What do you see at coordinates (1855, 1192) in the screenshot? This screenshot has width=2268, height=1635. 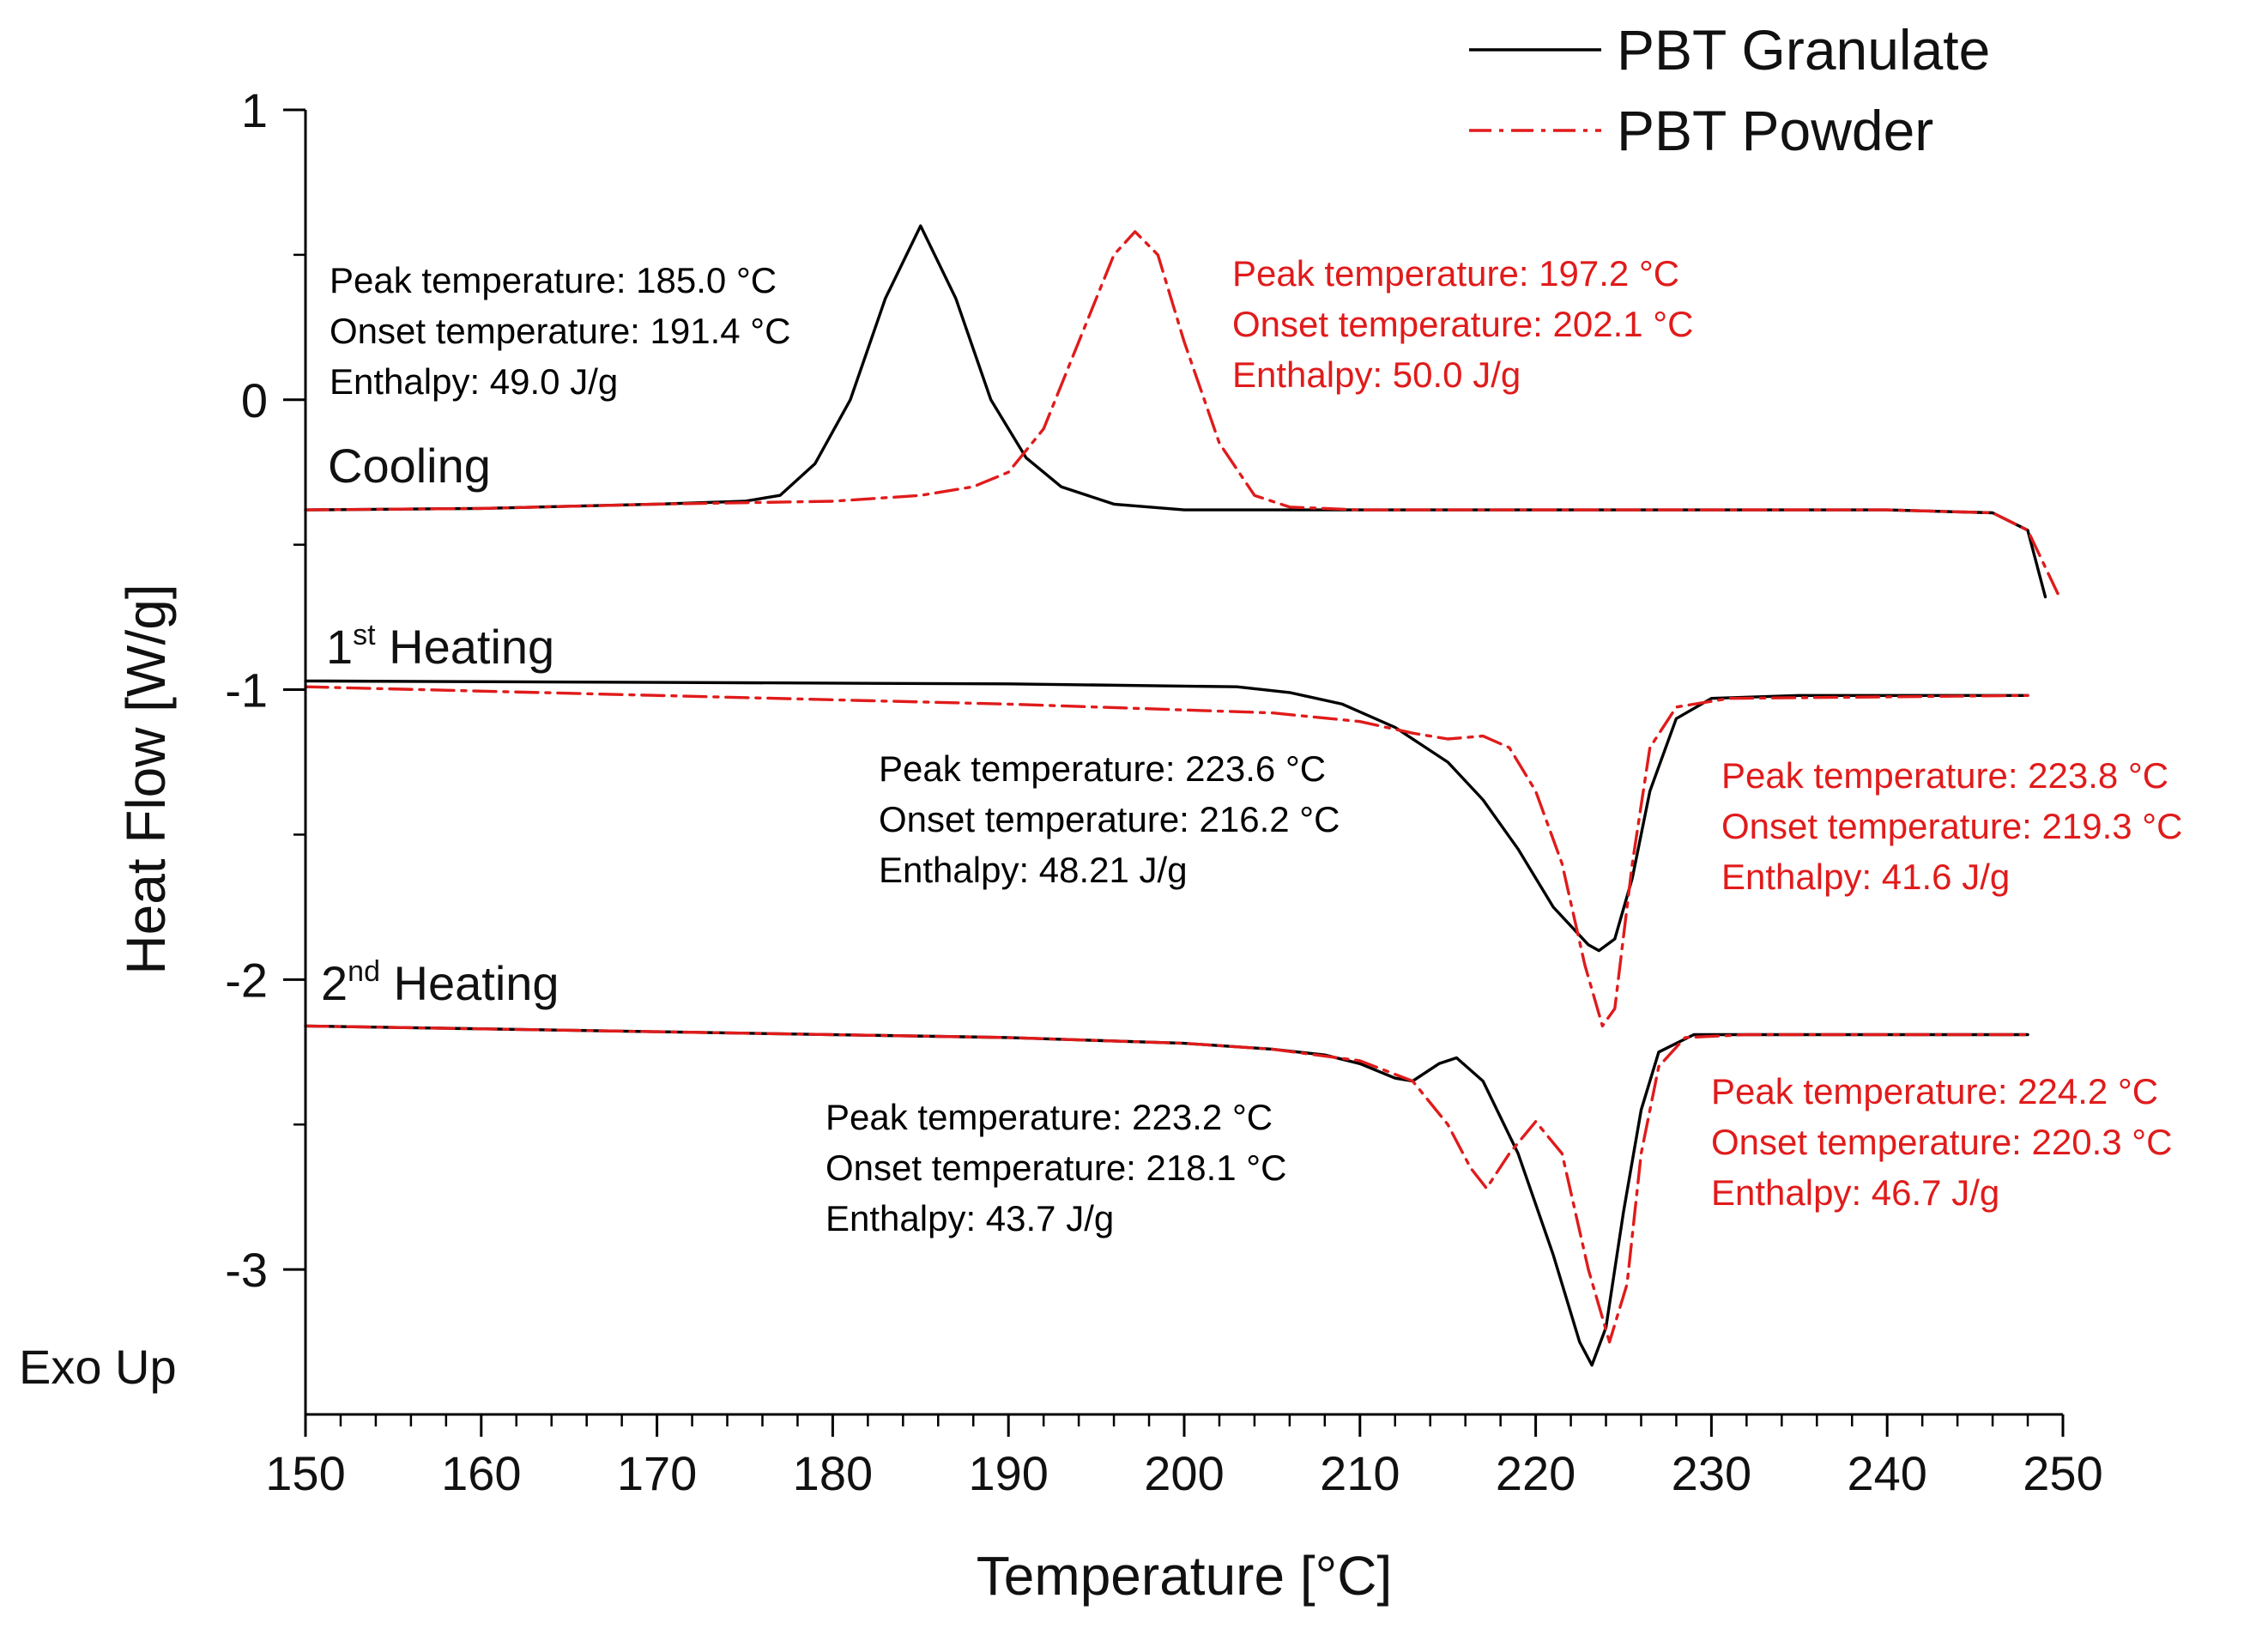 I see `annotation-line: Enthalpy: 46.7 J/g` at bounding box center [1855, 1192].